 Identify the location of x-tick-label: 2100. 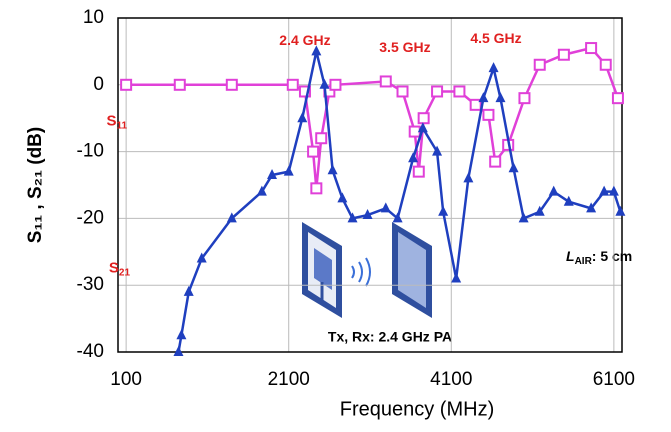
(289, 379).